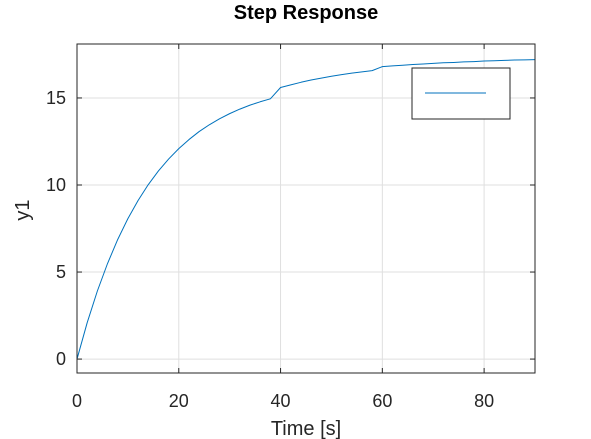  Describe the element at coordinates (77, 401) in the screenshot. I see `x-tick-label: 0` at that location.